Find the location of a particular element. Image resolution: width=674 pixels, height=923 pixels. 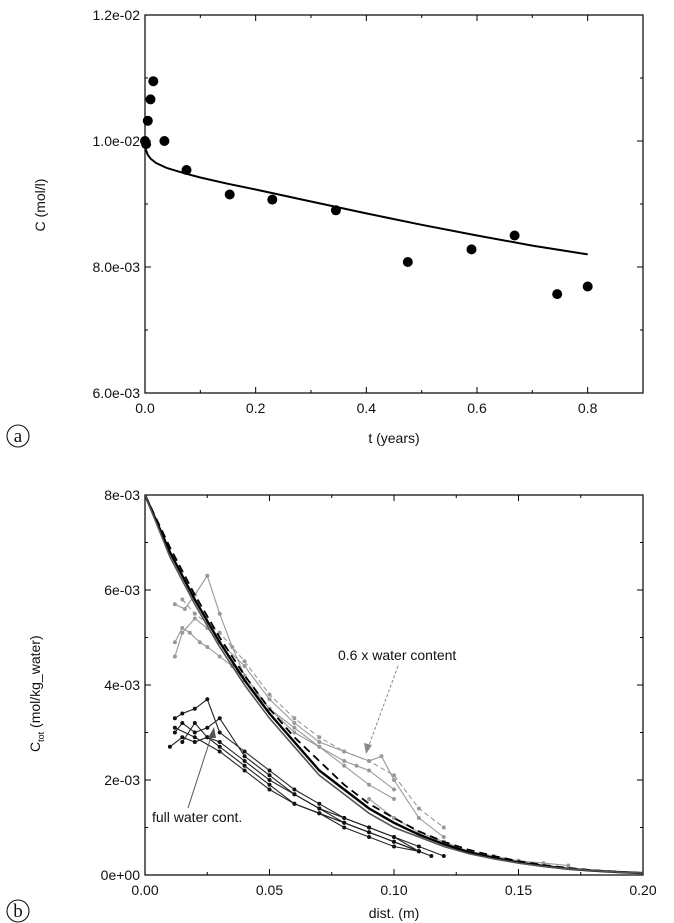

data-black-line is located at coordinates (297, 775).